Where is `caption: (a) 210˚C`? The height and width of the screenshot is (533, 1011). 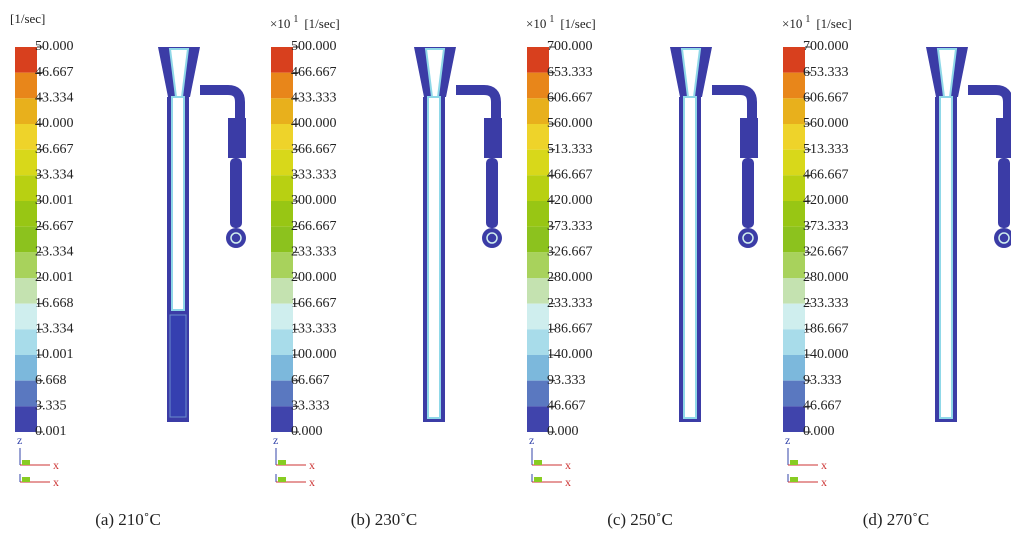
caption: (a) 210˚C is located at coordinates (128, 519).